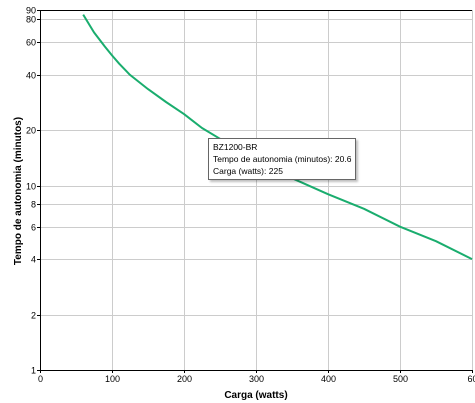 The height and width of the screenshot is (403, 475). I want to click on x-tick-label: 100, so click(112, 379).